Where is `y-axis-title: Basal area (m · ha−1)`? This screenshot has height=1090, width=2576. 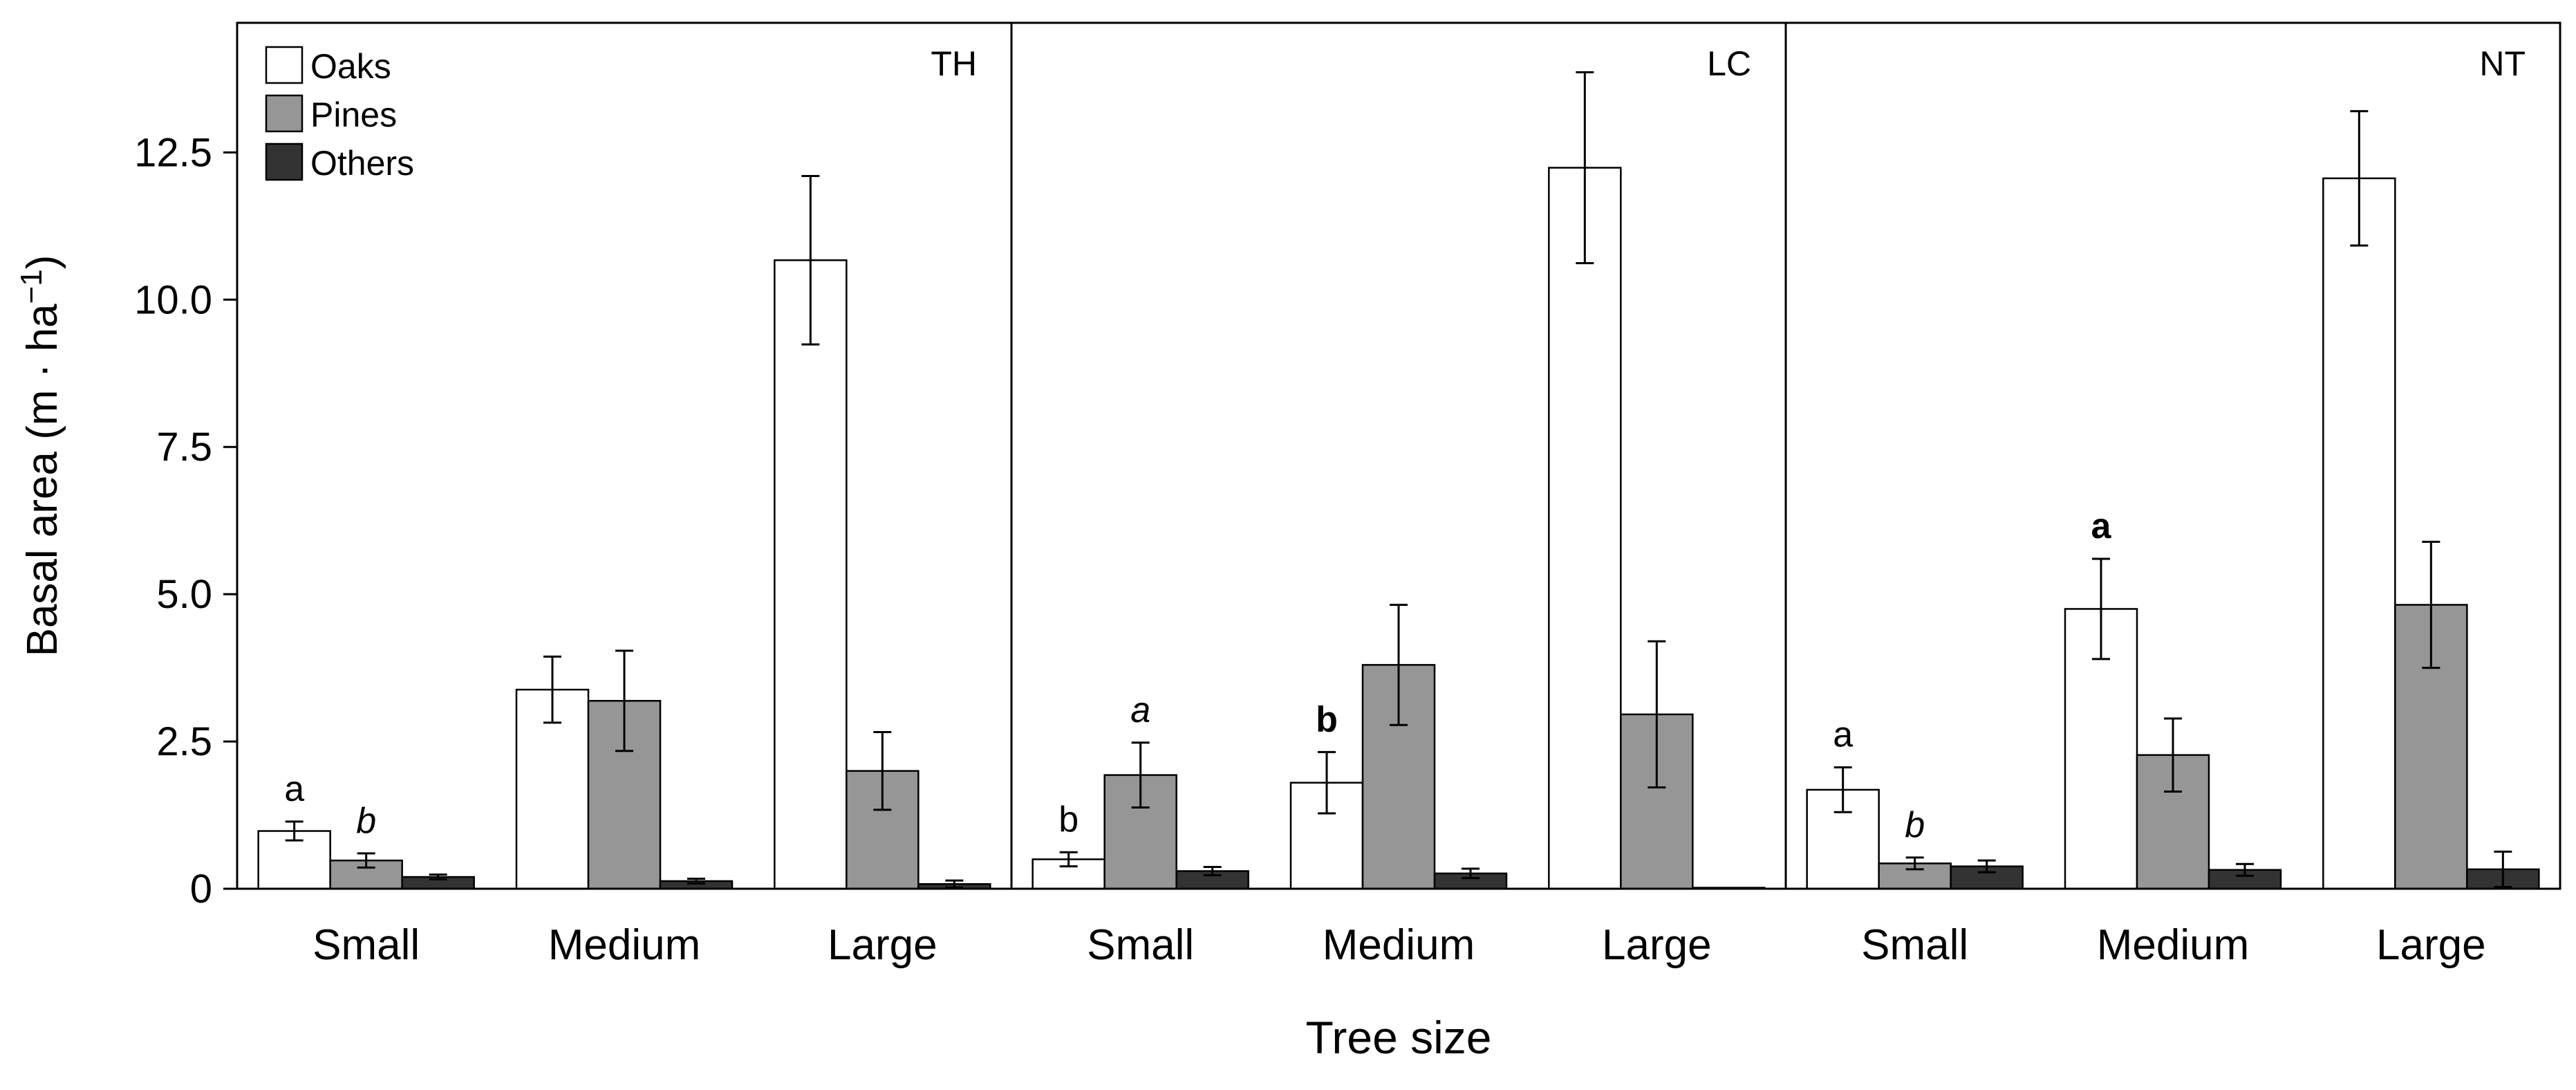
y-axis-title: Basal area (m · ha−1) is located at coordinates (40, 456).